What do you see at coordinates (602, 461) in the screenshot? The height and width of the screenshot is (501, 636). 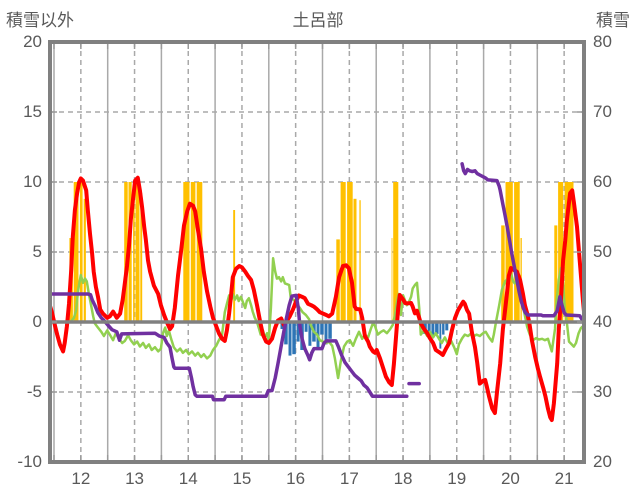 I see `right-axis-tick-label: 20` at bounding box center [602, 461].